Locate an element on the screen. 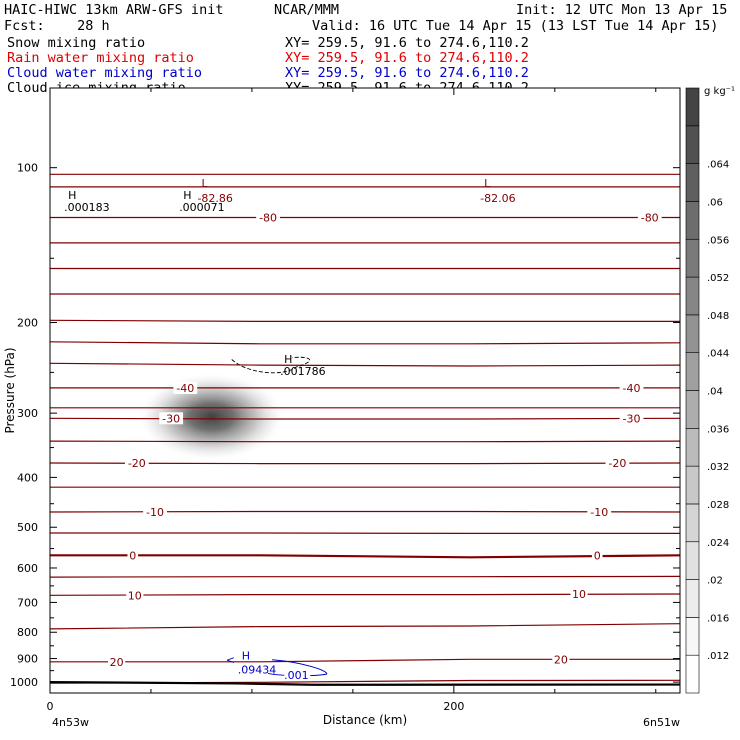 The width and height of the screenshot is (740, 740). cloud-ice-max-value: .001786 is located at coordinates (303, 371).